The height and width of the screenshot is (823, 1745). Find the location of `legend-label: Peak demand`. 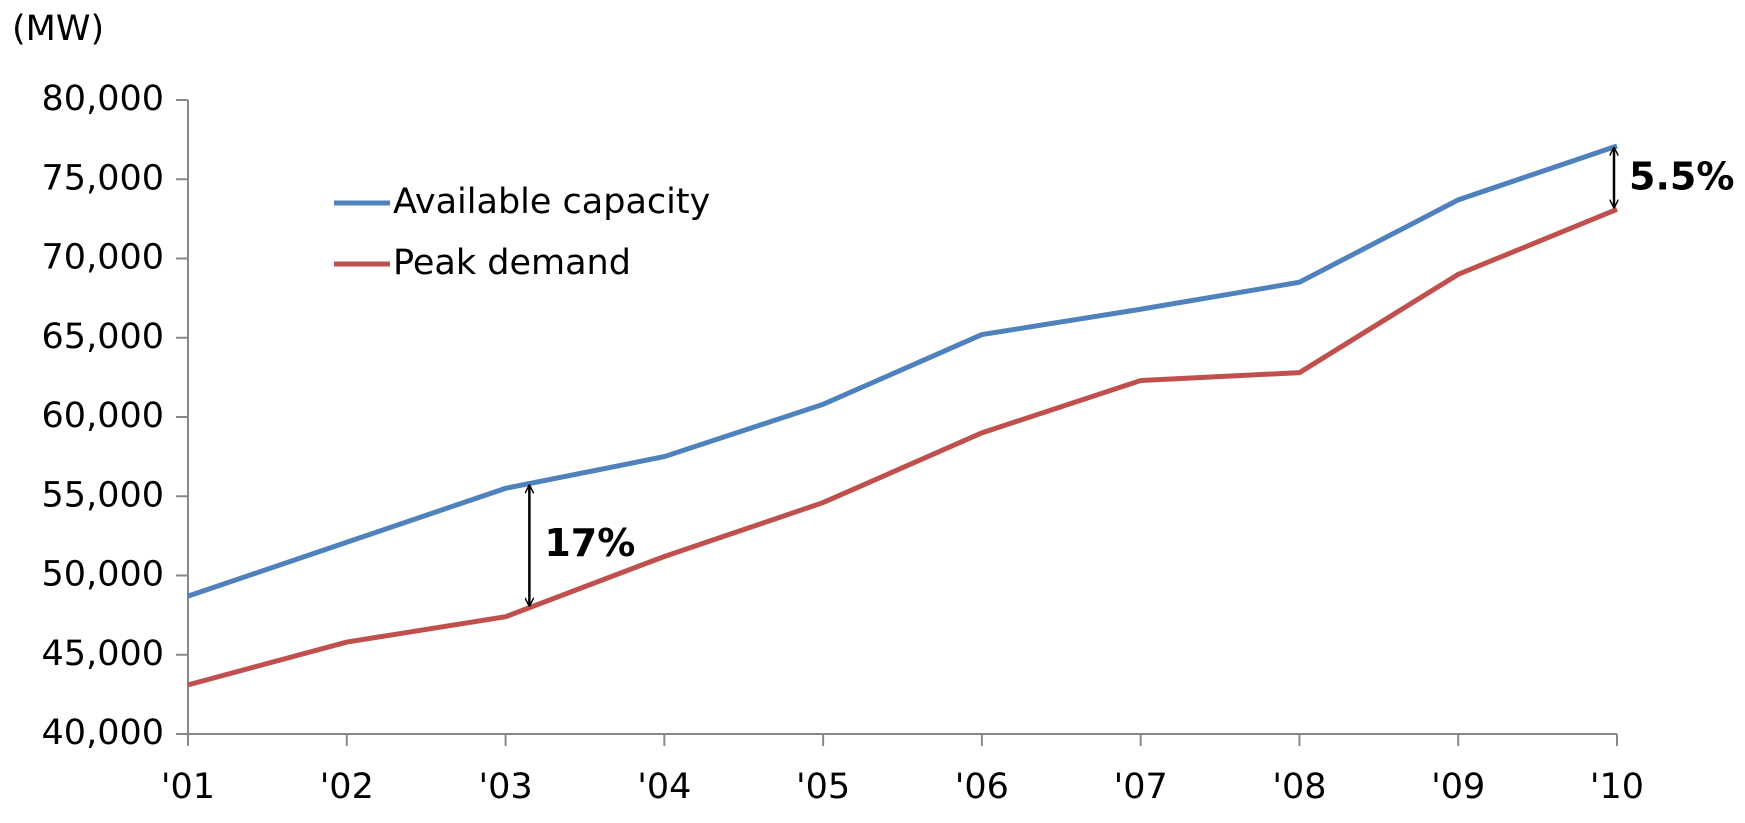

legend-label: Peak demand is located at coordinates (512, 263).